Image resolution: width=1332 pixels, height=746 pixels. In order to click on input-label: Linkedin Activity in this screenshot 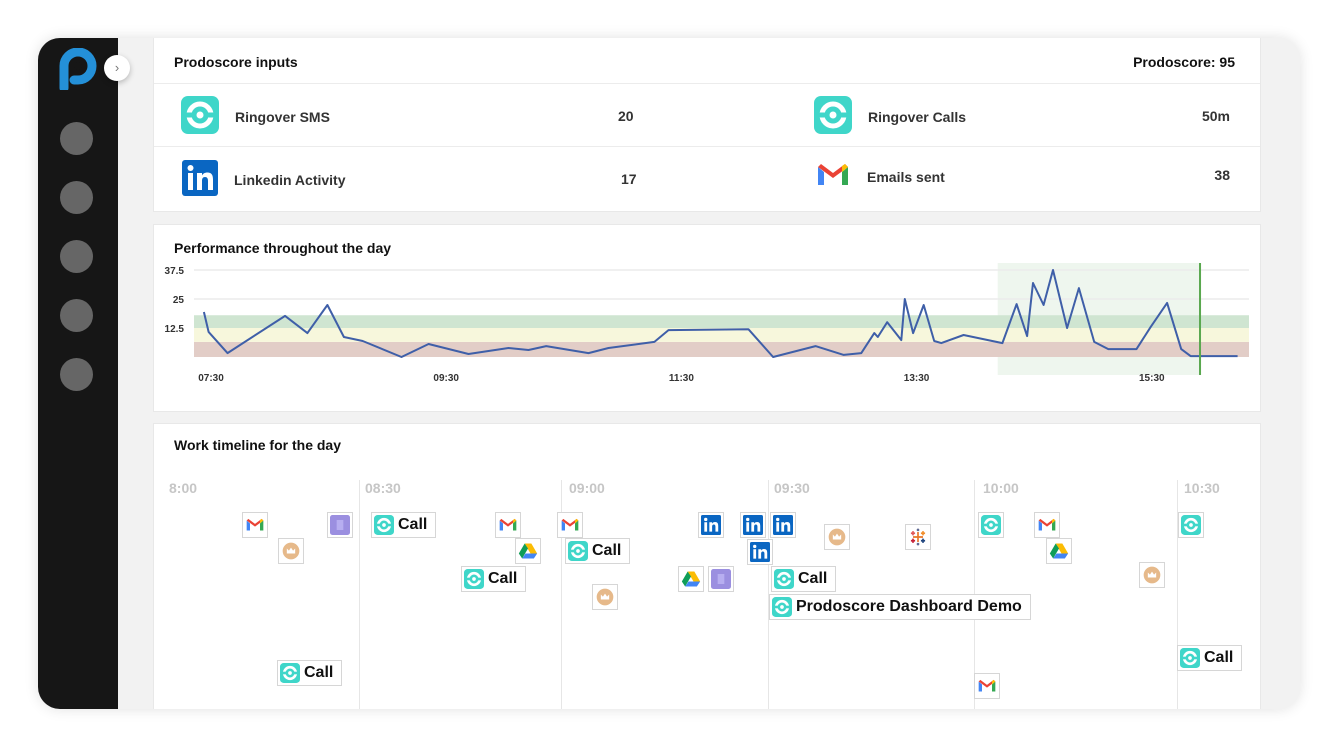, I will do `click(290, 179)`.